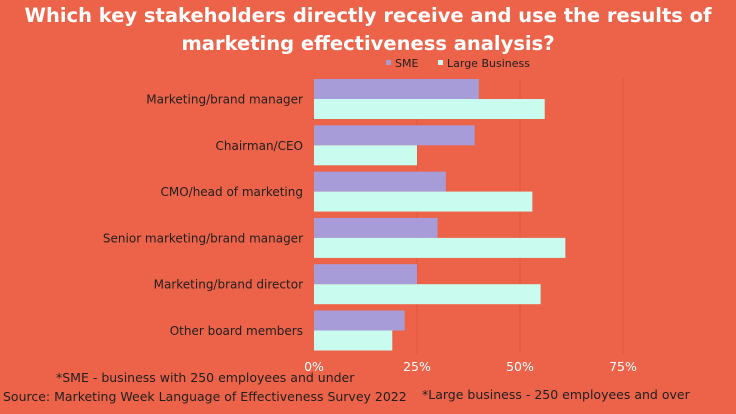  What do you see at coordinates (470, 366) in the screenshot?
I see `x-tick-labels: 0% 25% 50% 75%` at bounding box center [470, 366].